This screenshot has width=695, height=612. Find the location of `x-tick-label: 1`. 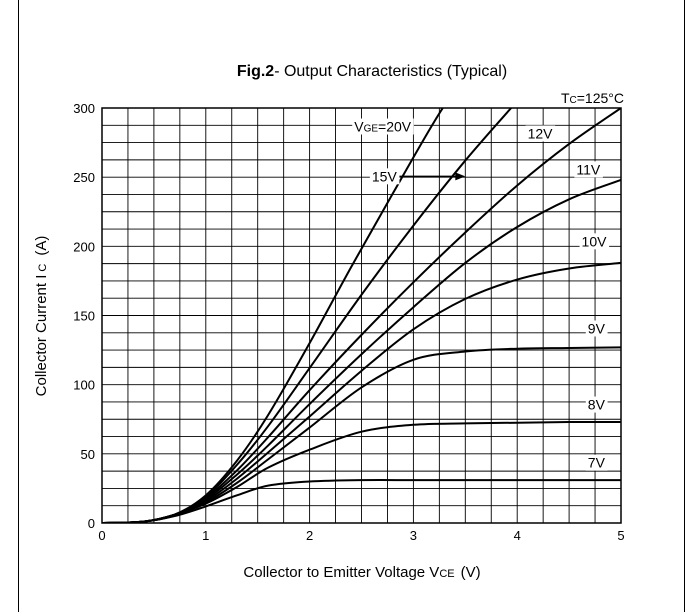

x-tick-label: 1 is located at coordinates (205, 535).